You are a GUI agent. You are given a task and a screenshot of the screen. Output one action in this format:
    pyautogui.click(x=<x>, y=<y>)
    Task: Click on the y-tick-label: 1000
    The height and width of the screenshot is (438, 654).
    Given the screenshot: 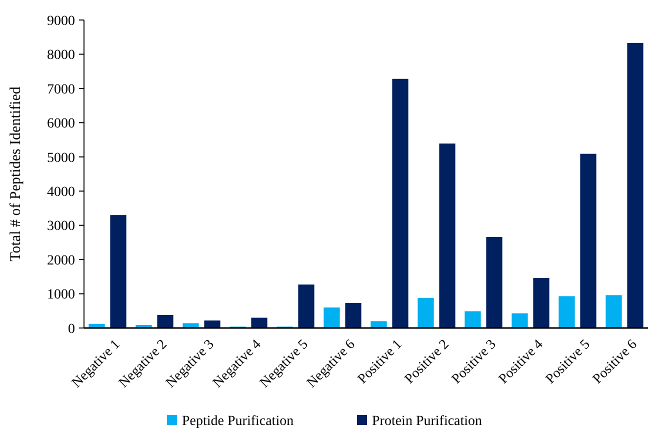 What is the action you would take?
    pyautogui.click(x=61, y=295)
    